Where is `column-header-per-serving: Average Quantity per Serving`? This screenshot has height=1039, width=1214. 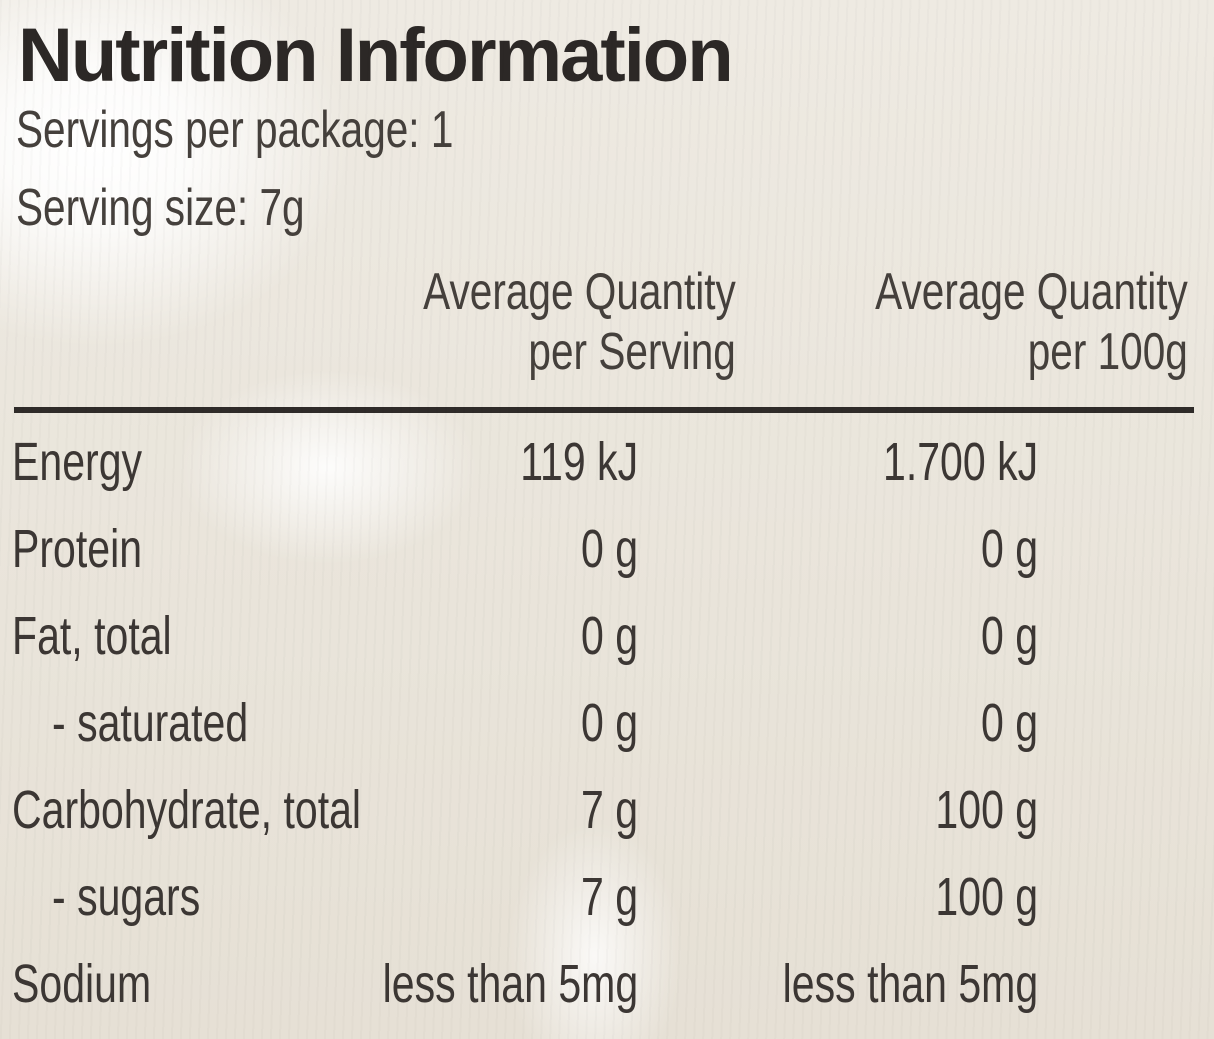 column-header-per-serving: Average Quantity per Serving is located at coordinates (579, 322).